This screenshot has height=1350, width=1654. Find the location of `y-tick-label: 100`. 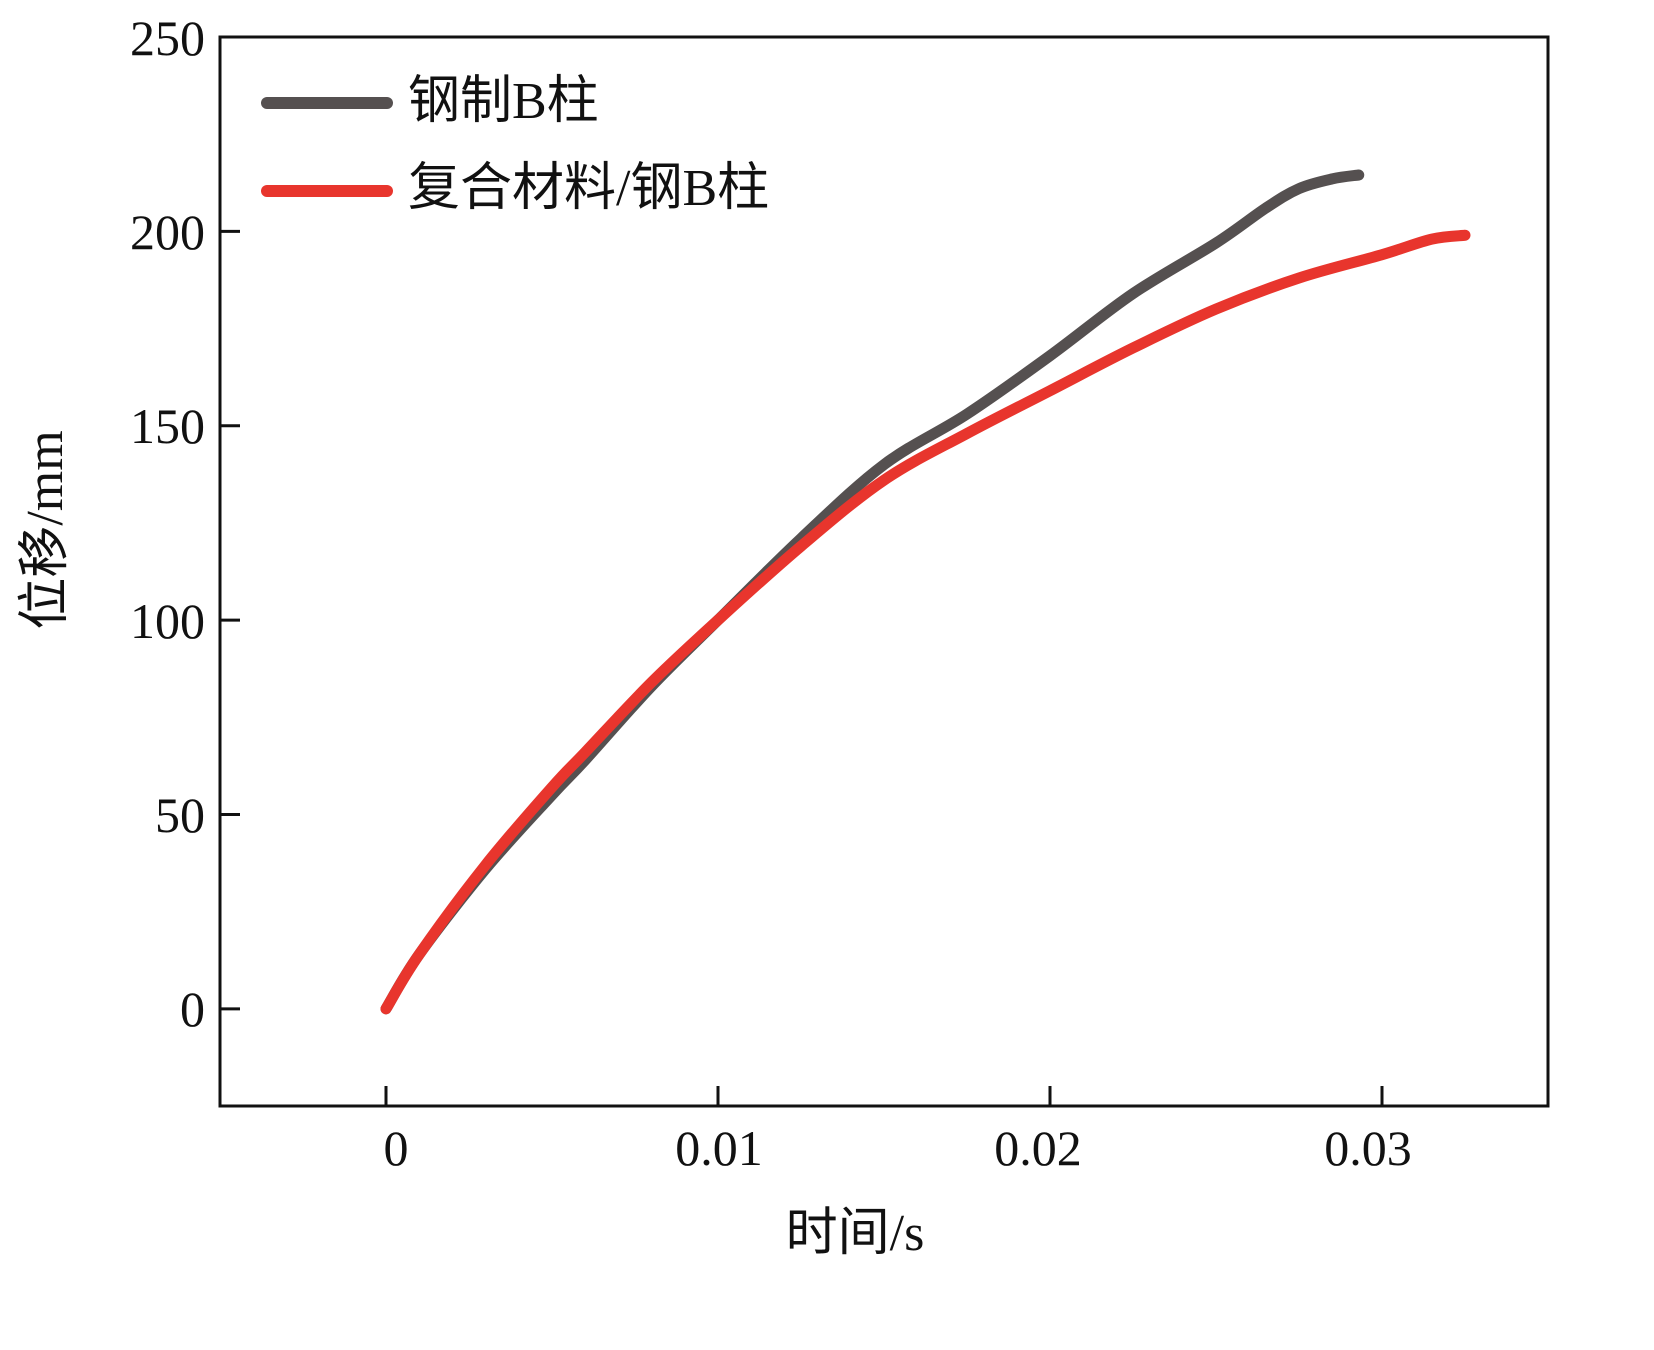

y-tick-label: 100 is located at coordinates (167, 621).